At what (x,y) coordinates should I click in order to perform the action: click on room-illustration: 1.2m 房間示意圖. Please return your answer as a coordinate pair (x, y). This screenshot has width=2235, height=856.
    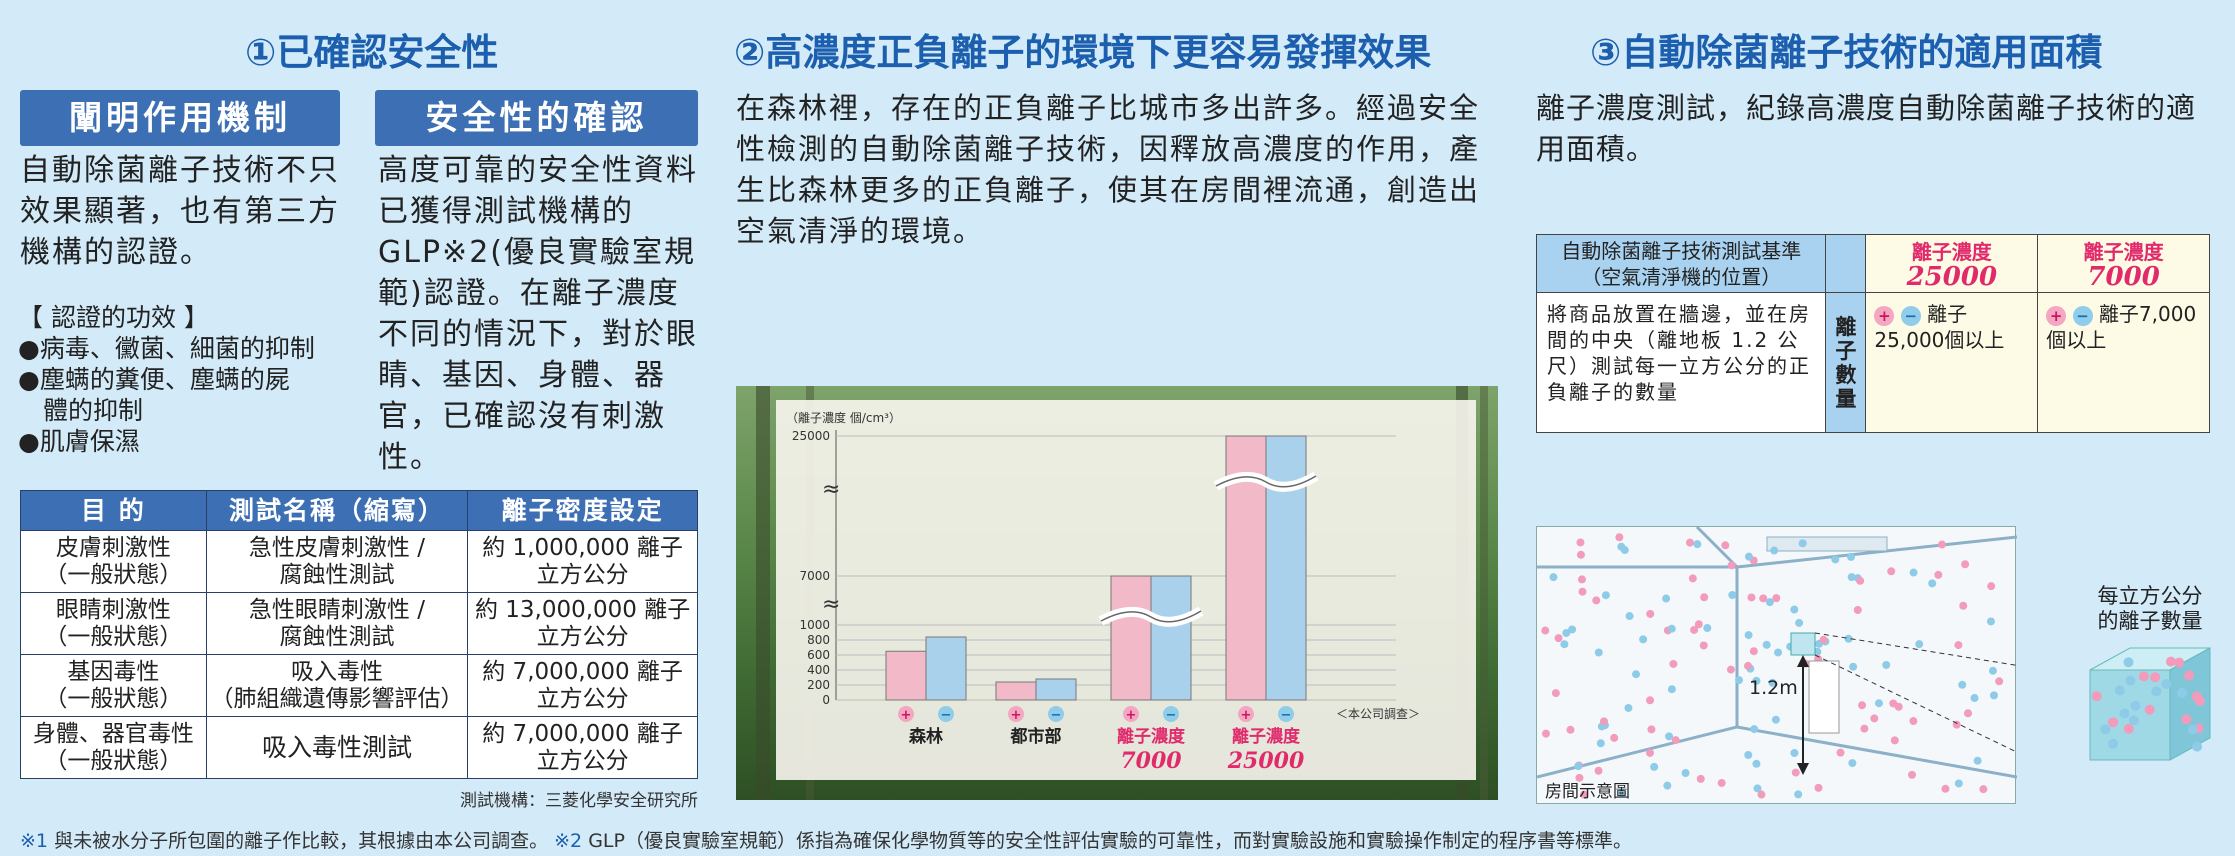
    Looking at the image, I should click on (1782, 664).